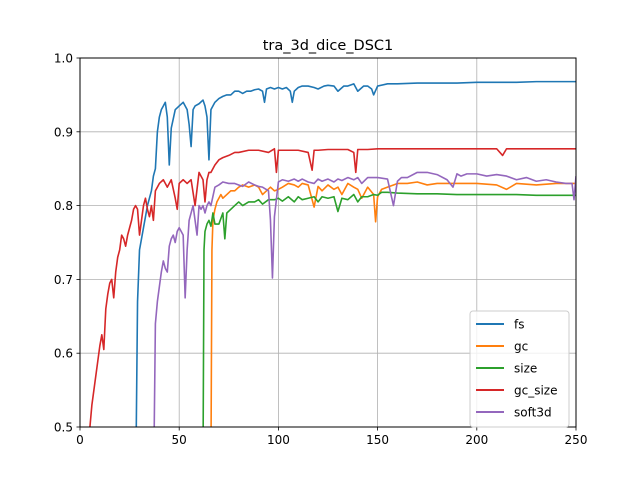  What do you see at coordinates (63, 428) in the screenshot?
I see `y-tick-label: 0.5` at bounding box center [63, 428].